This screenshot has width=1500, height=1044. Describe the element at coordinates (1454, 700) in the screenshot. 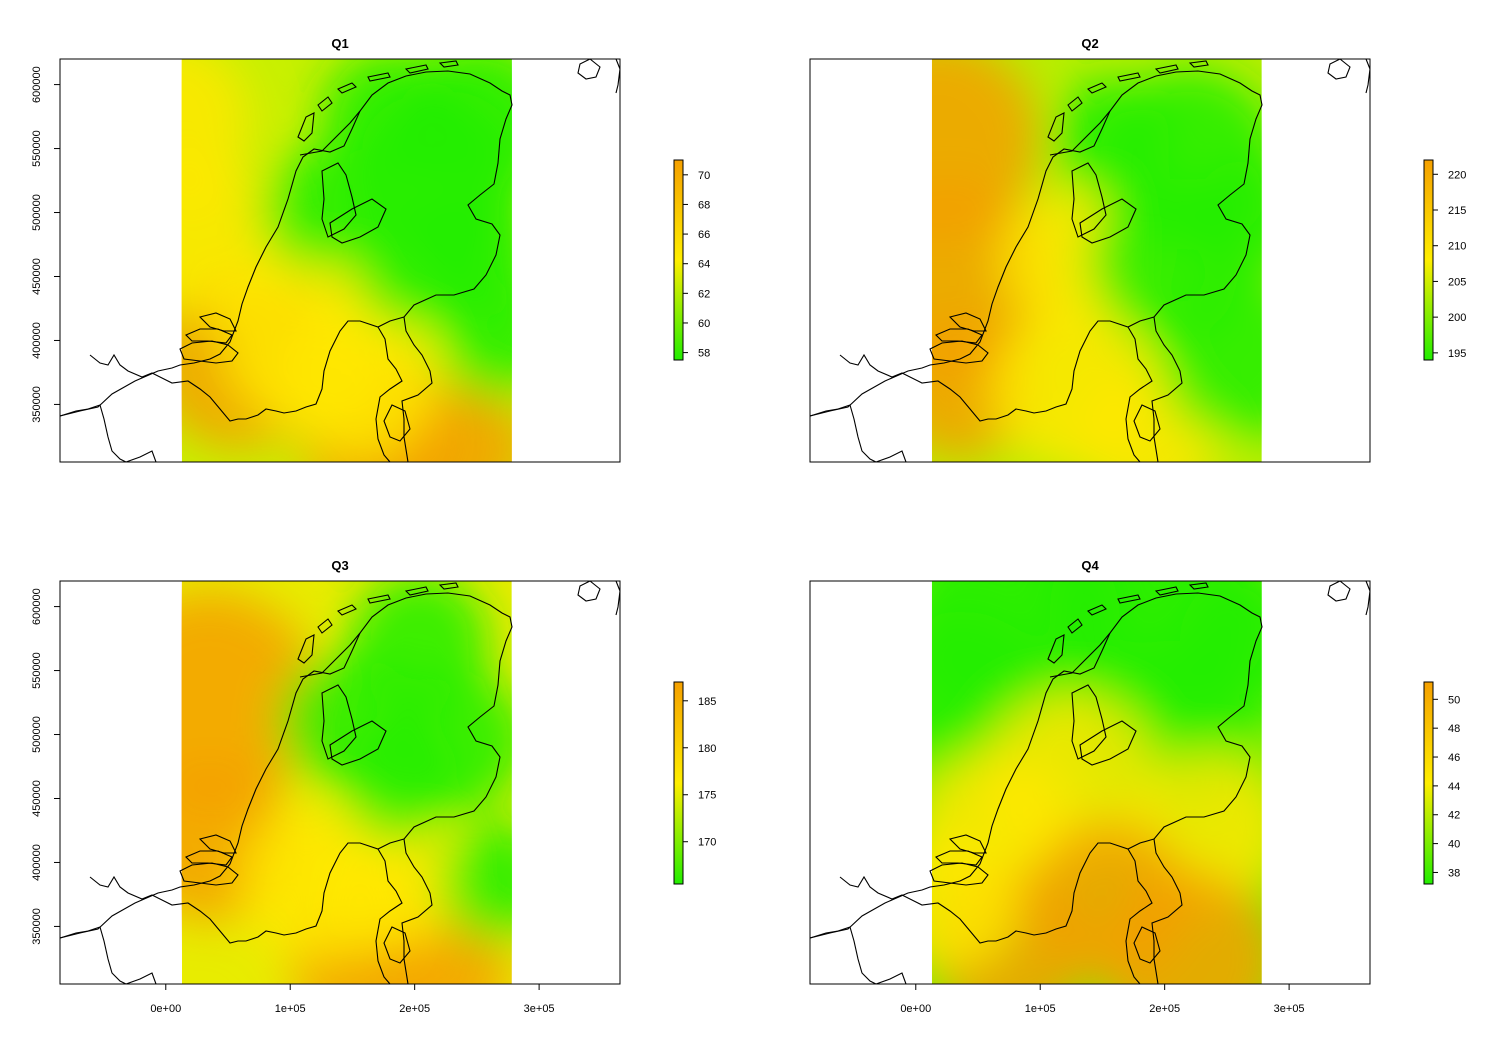

I see `colorbar-tick-label: 50` at that location.